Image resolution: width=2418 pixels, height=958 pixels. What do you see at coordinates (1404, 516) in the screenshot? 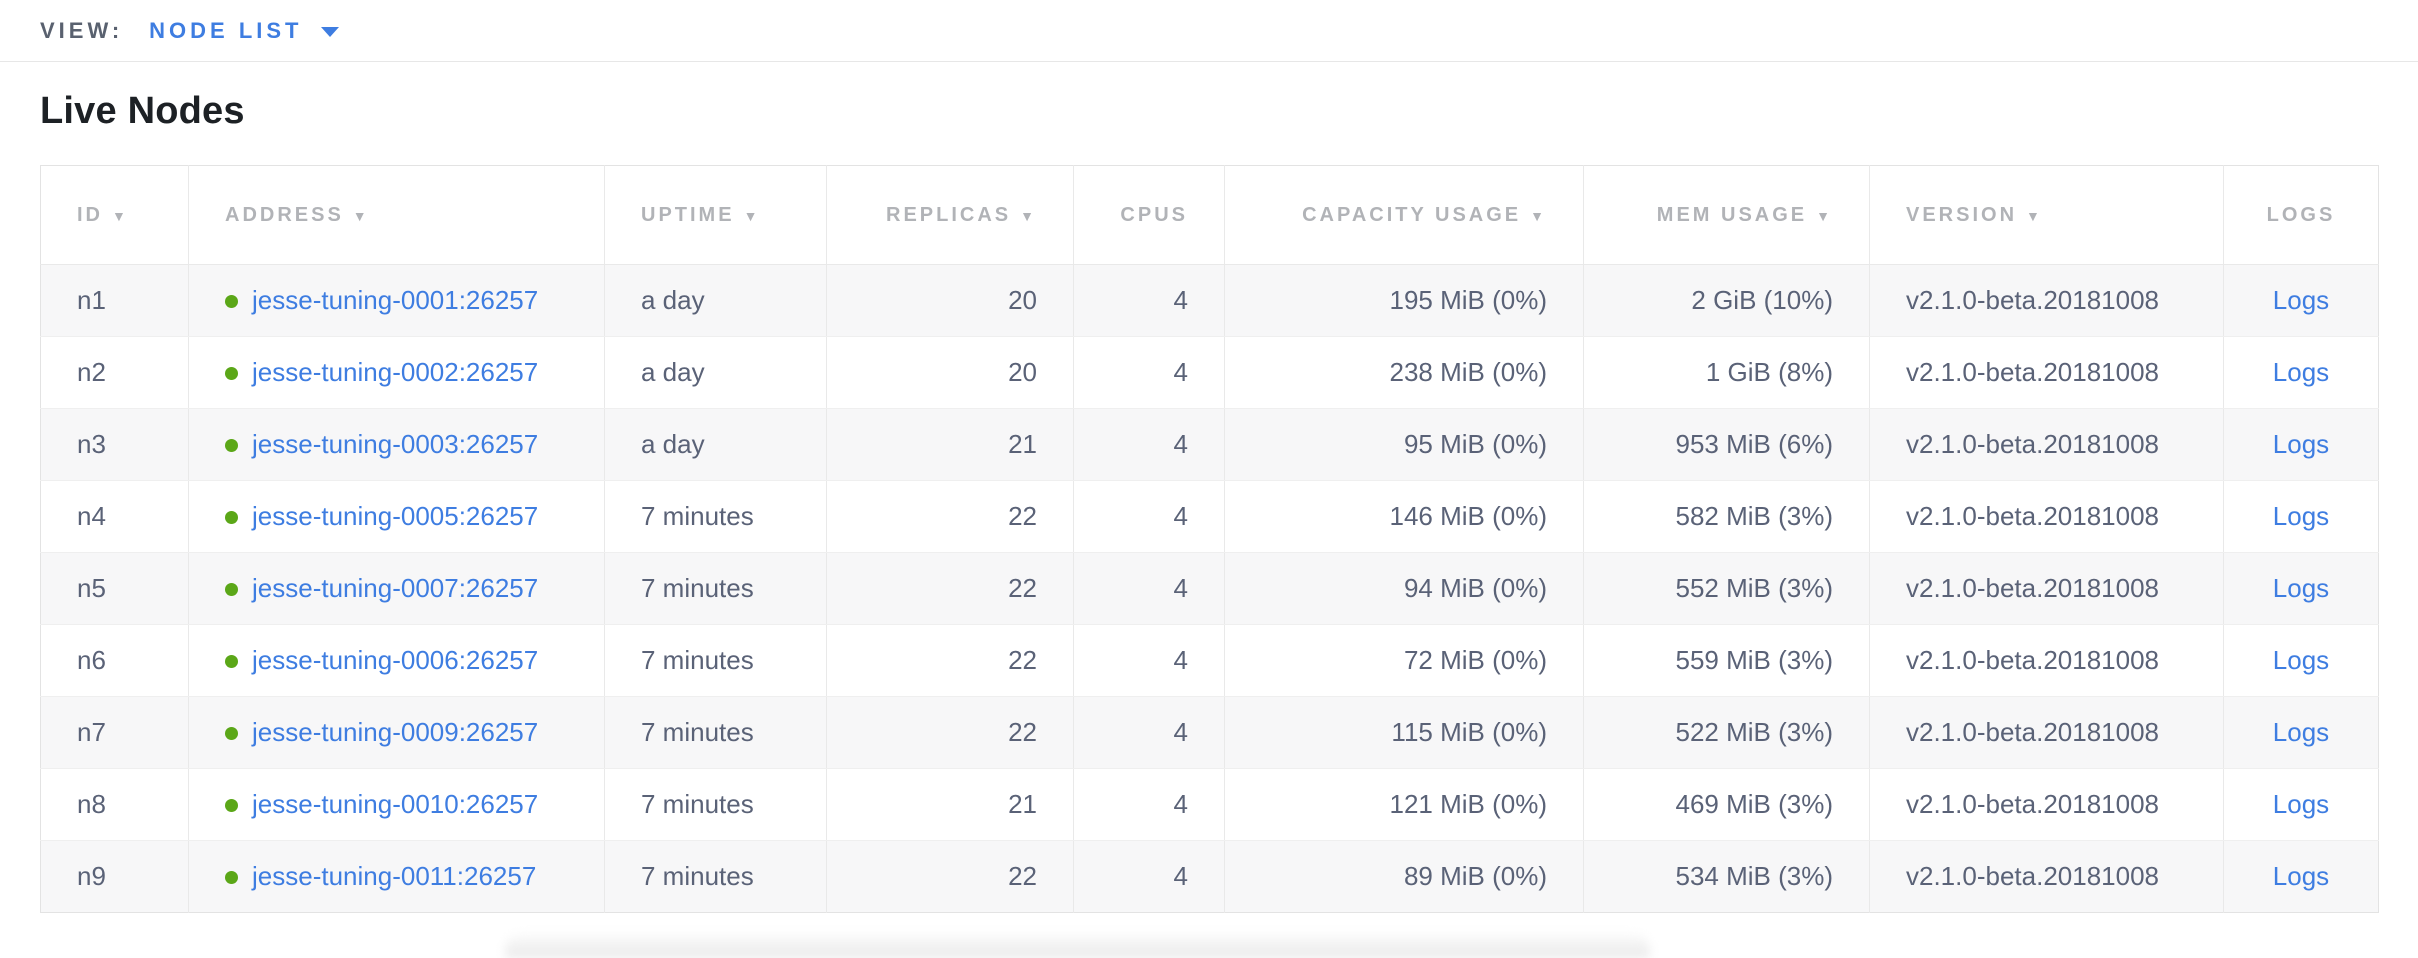
I see `cell-capacity-usage: 146 MiB (0%)` at bounding box center [1404, 516].